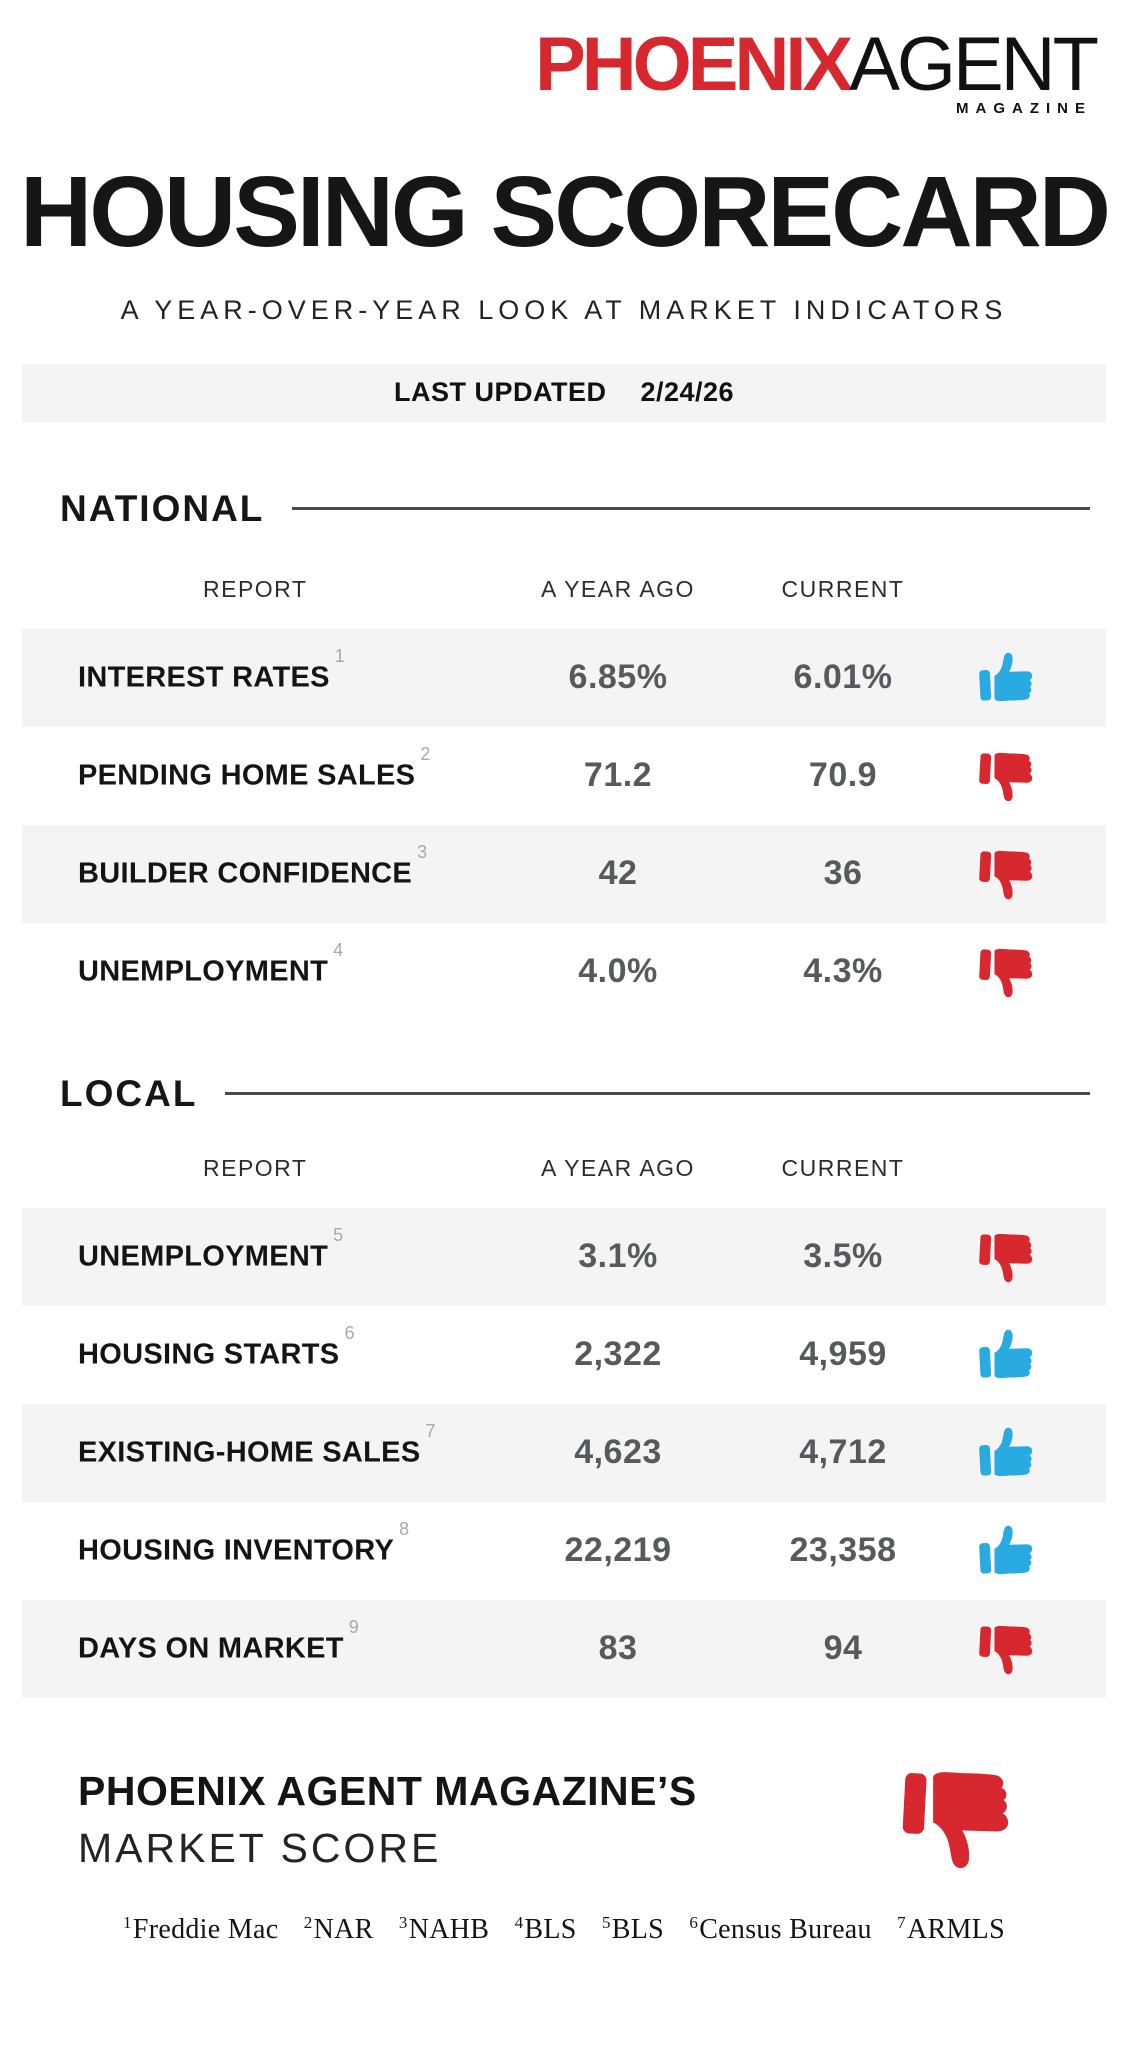 This screenshot has width=1128, height=2048. Describe the element at coordinates (129, 1093) in the screenshot. I see `section-title-local: LOCAL` at that location.